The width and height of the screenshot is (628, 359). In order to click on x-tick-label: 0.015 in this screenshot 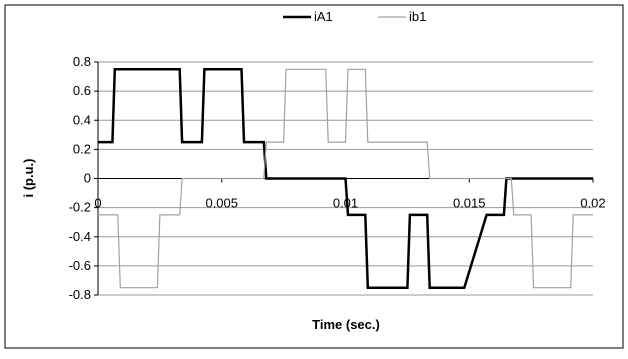, I will do `click(469, 203)`.